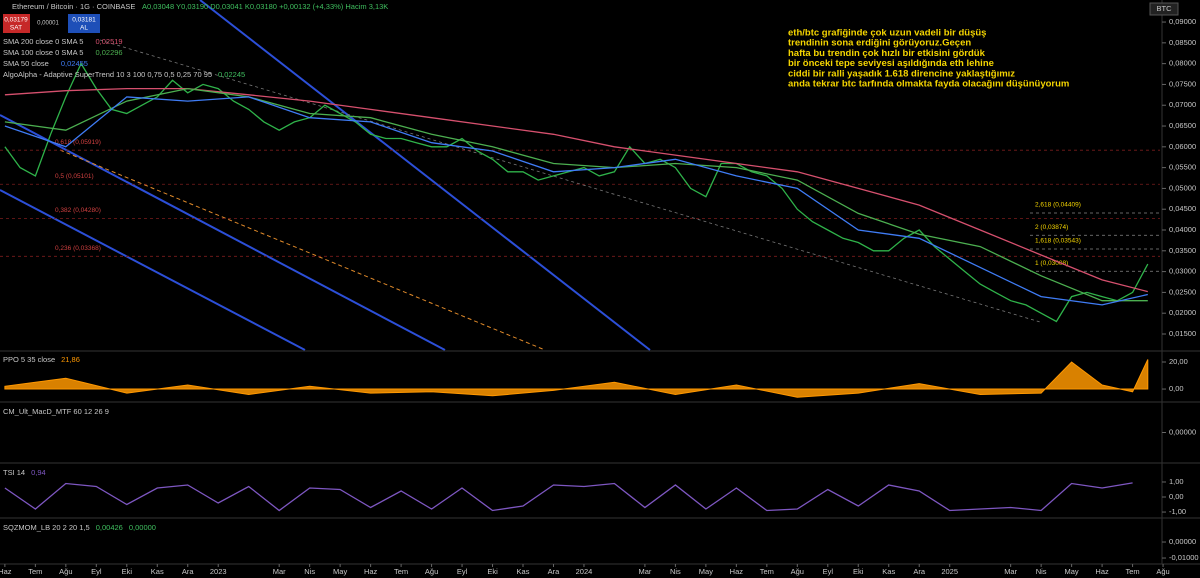 The width and height of the screenshot is (1200, 578). I want to click on x-tick-label: 2024, so click(584, 571).